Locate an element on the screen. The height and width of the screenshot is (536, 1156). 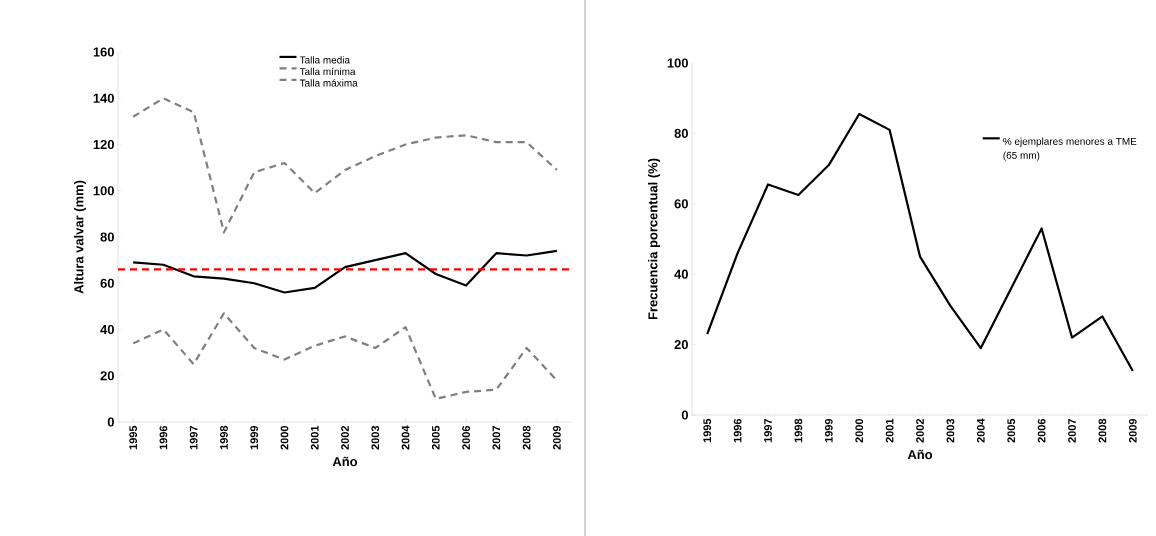
y-tick-label: 120 is located at coordinates (103, 144).